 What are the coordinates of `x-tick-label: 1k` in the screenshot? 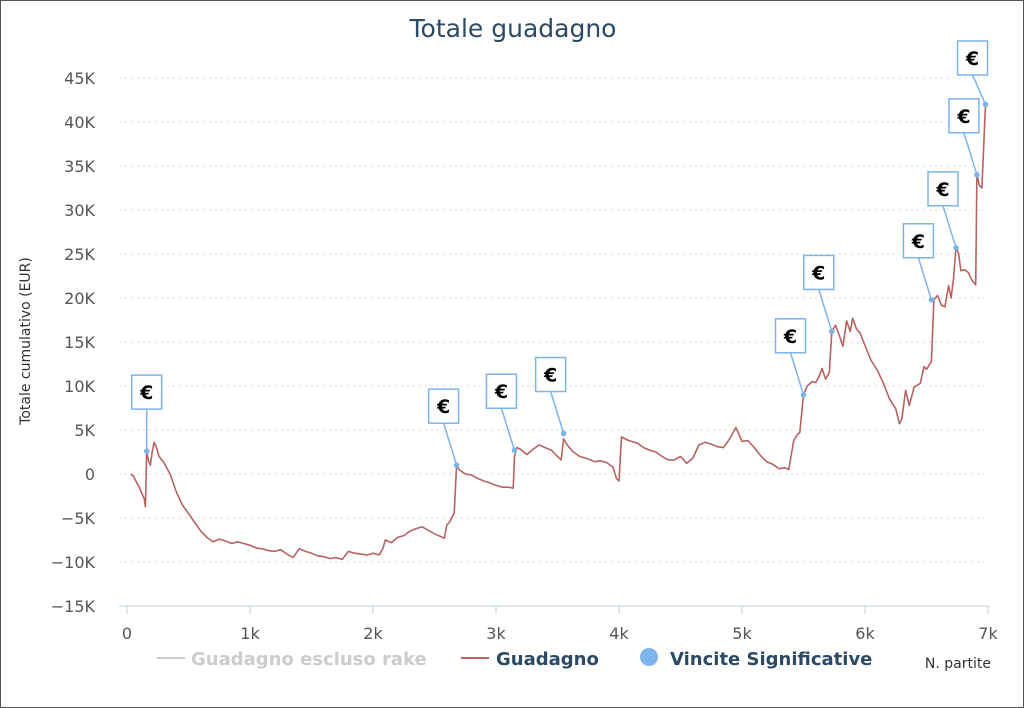 It's located at (250, 633).